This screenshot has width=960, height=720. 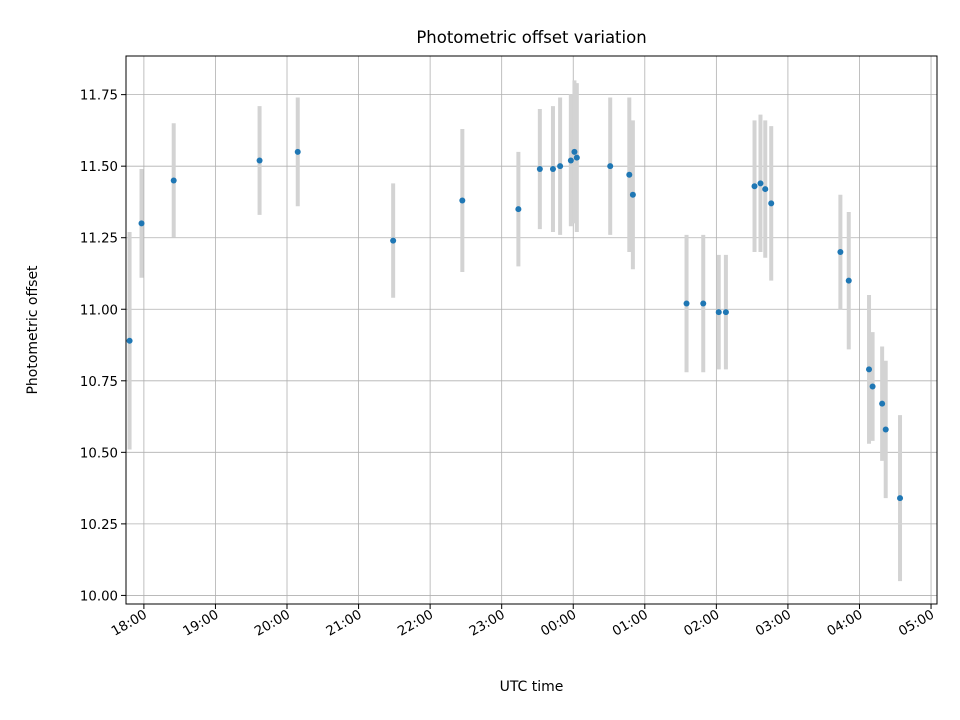 What do you see at coordinates (702, 623) in the screenshot?
I see `x-tick-label: 02:00` at bounding box center [702, 623].